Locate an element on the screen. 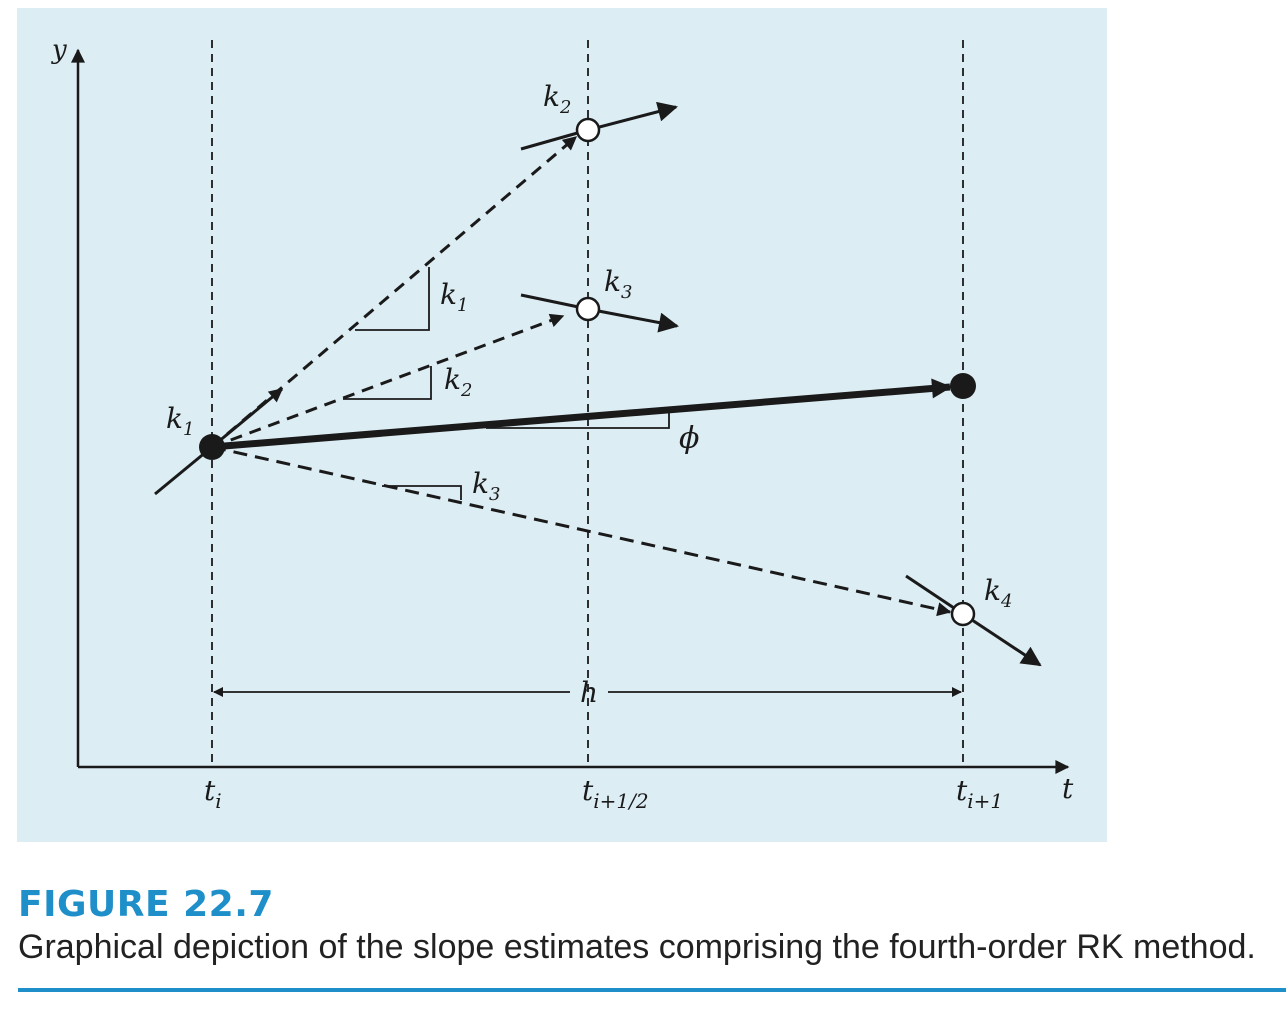 Image resolution: width=1286 pixels, height=1014 pixels. k4-endpoint-marker is located at coordinates (963, 614).